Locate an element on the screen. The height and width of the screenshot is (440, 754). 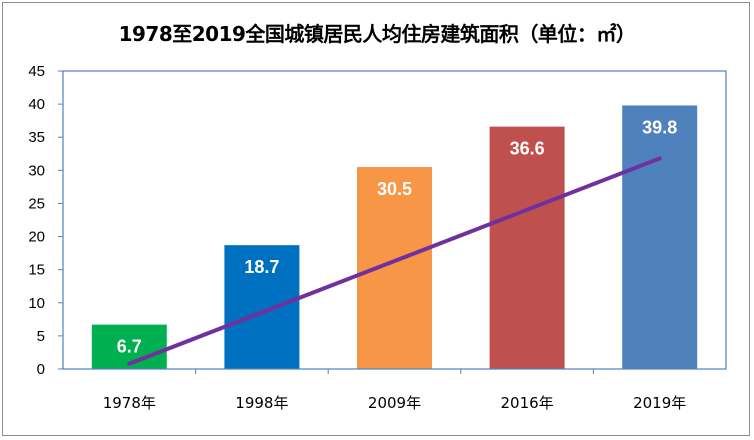
data-label: 6.7 is located at coordinates (129, 347).